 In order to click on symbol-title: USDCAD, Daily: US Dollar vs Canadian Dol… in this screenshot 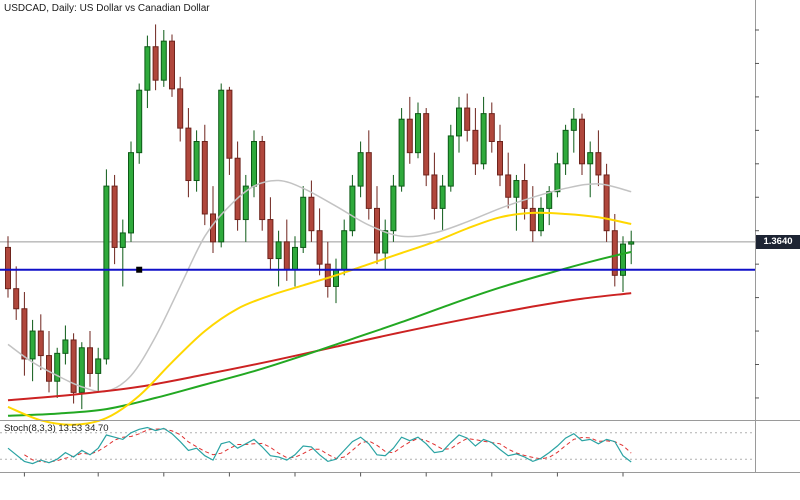, I will do `click(107, 8)`.